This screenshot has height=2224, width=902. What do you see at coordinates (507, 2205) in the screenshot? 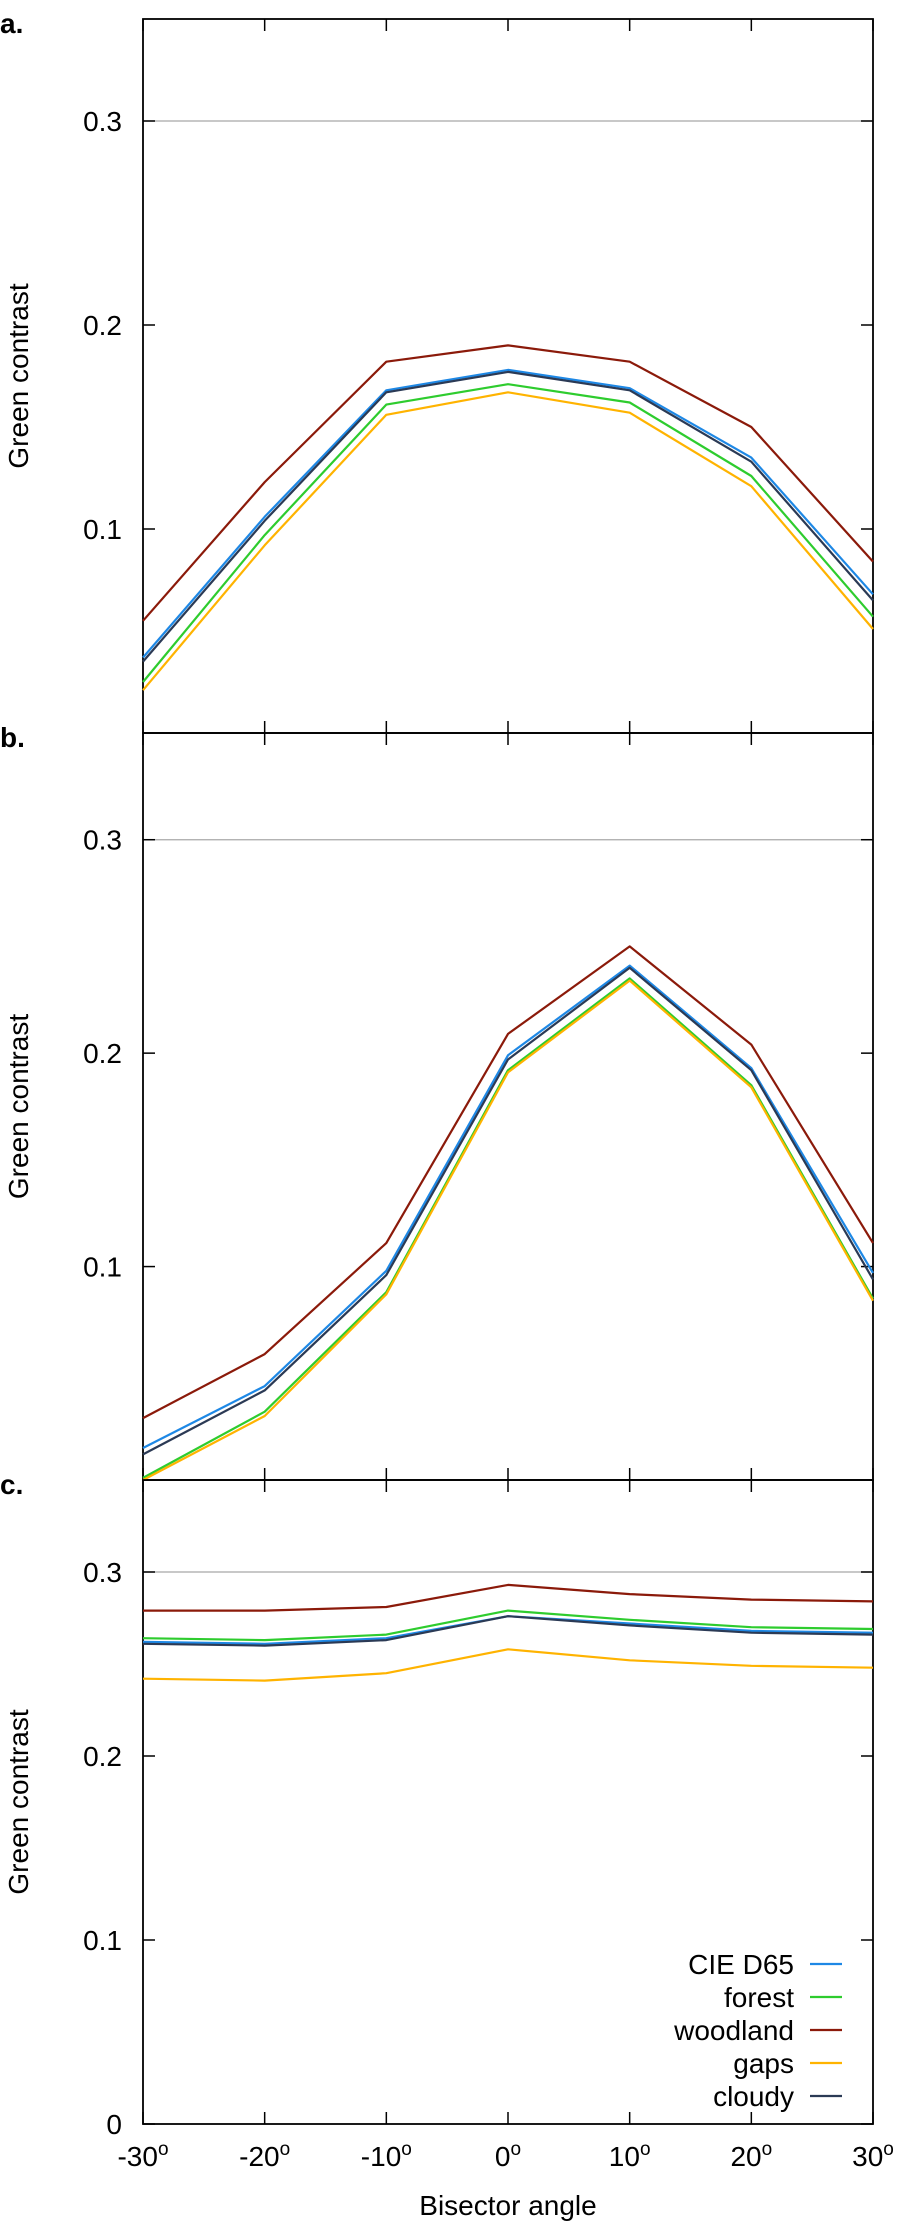
I see `x-axis-label: Bisector angle` at bounding box center [507, 2205].